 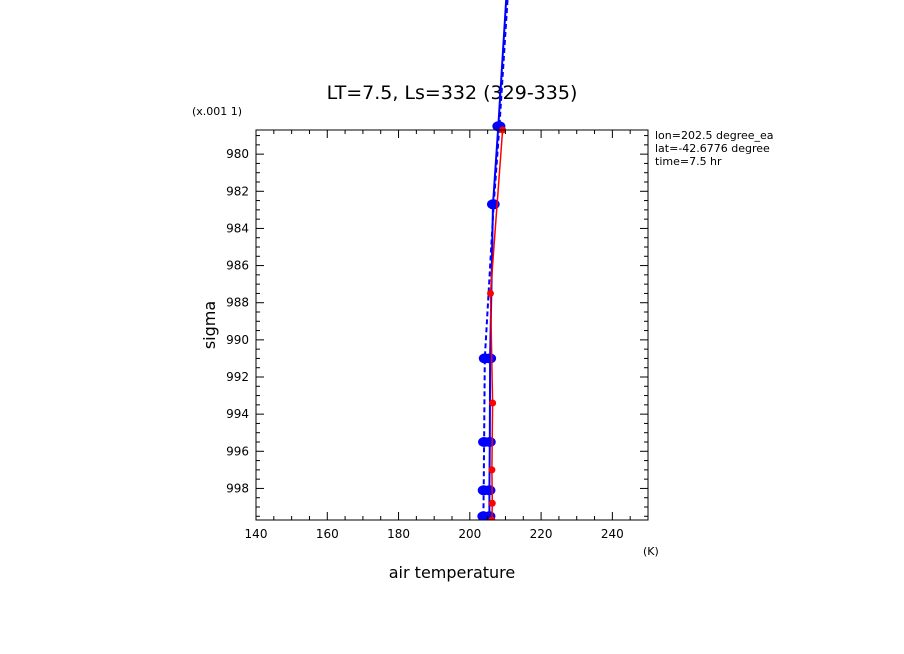 What do you see at coordinates (452, 572) in the screenshot?
I see `x-axis-label: air temperature` at bounding box center [452, 572].